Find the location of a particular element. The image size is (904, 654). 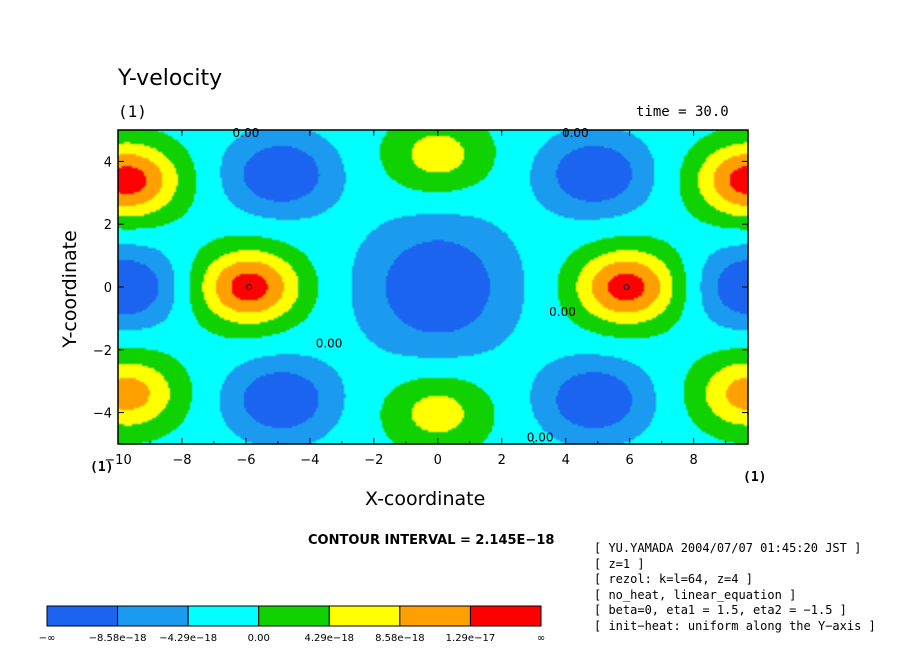

x-tick-label: −8 is located at coordinates (181, 460).